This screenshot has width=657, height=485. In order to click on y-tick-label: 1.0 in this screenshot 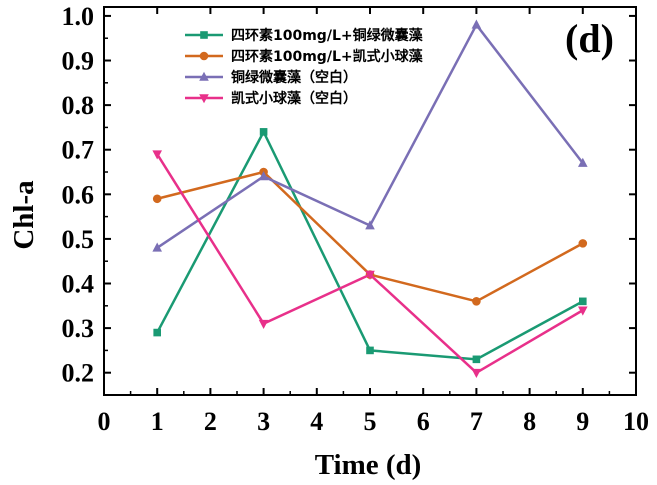, I will do `click(78, 16)`.